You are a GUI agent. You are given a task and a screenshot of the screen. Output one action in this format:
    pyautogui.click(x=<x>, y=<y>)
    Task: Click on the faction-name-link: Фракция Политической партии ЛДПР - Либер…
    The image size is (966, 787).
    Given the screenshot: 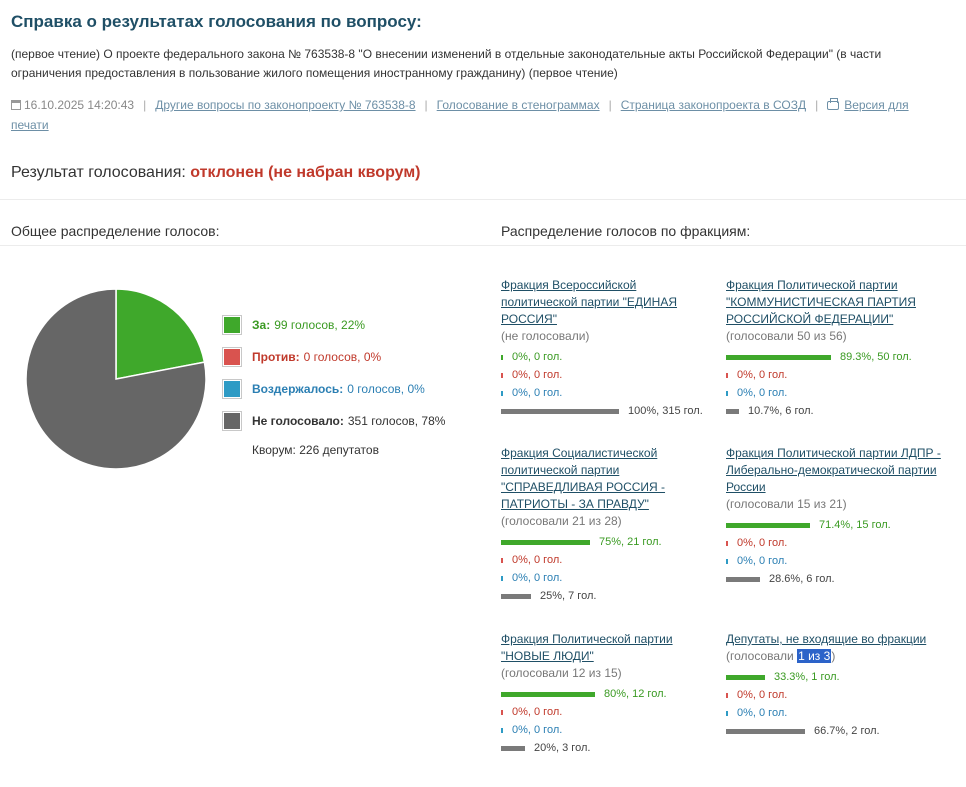 What is the action you would take?
    pyautogui.click(x=833, y=470)
    